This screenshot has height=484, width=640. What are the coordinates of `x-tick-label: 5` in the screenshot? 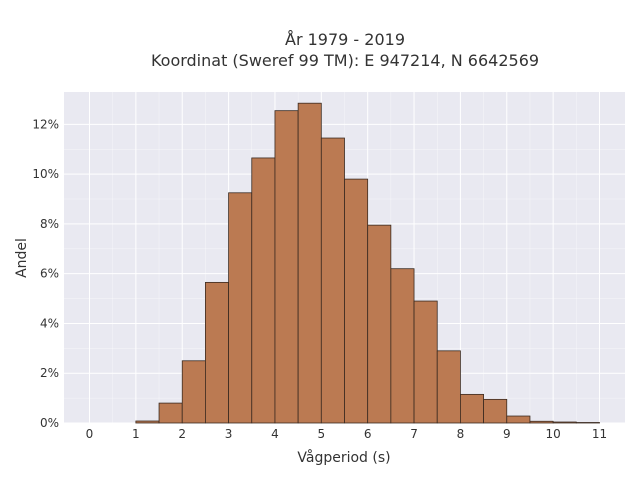 It's located at (321, 434).